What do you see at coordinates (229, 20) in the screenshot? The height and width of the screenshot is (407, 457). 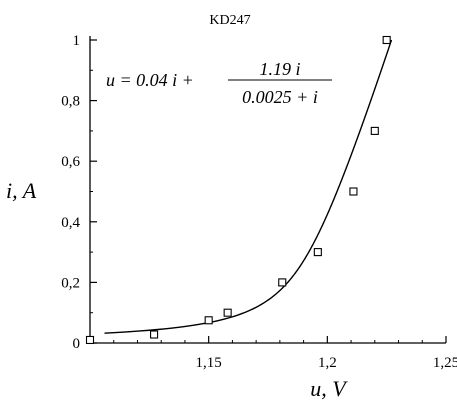 I see `chart-title: KD247` at bounding box center [229, 20].